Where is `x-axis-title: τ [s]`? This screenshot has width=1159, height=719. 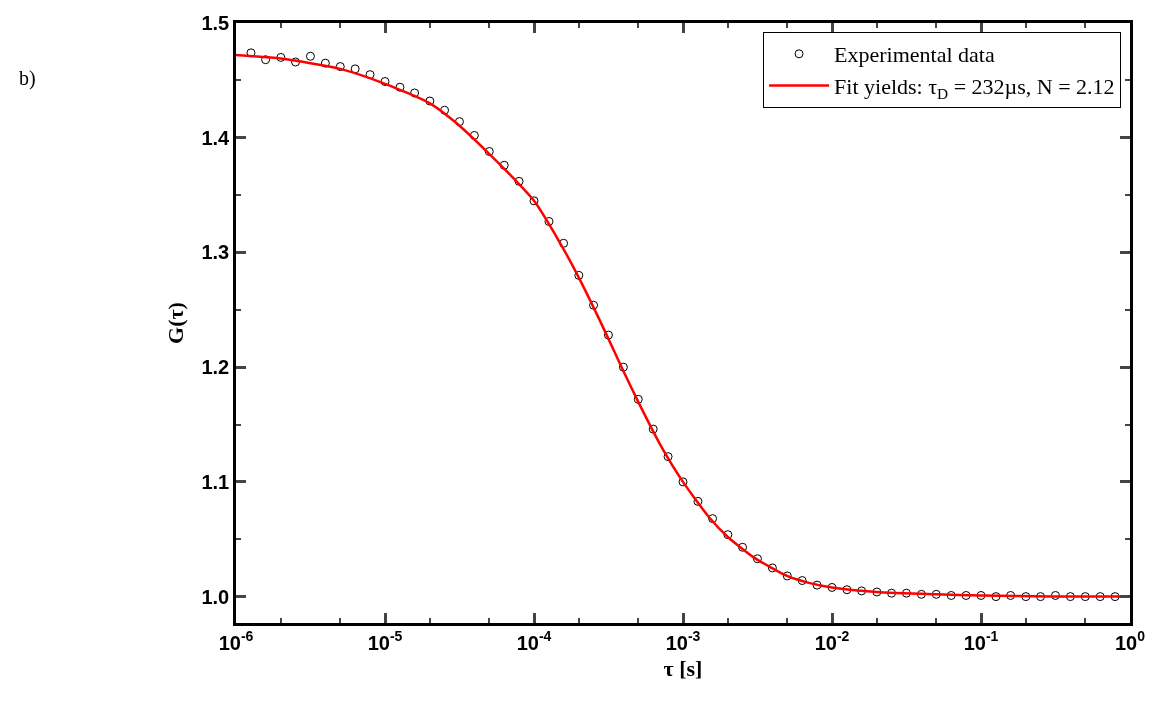
x-axis-title: τ [s] is located at coordinates (683, 668).